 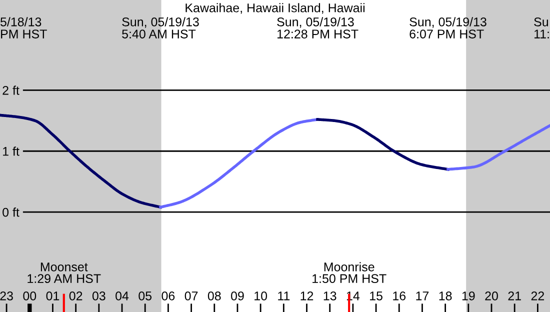 I want to click on y-tick-label: 0 ft, so click(x=11, y=212).